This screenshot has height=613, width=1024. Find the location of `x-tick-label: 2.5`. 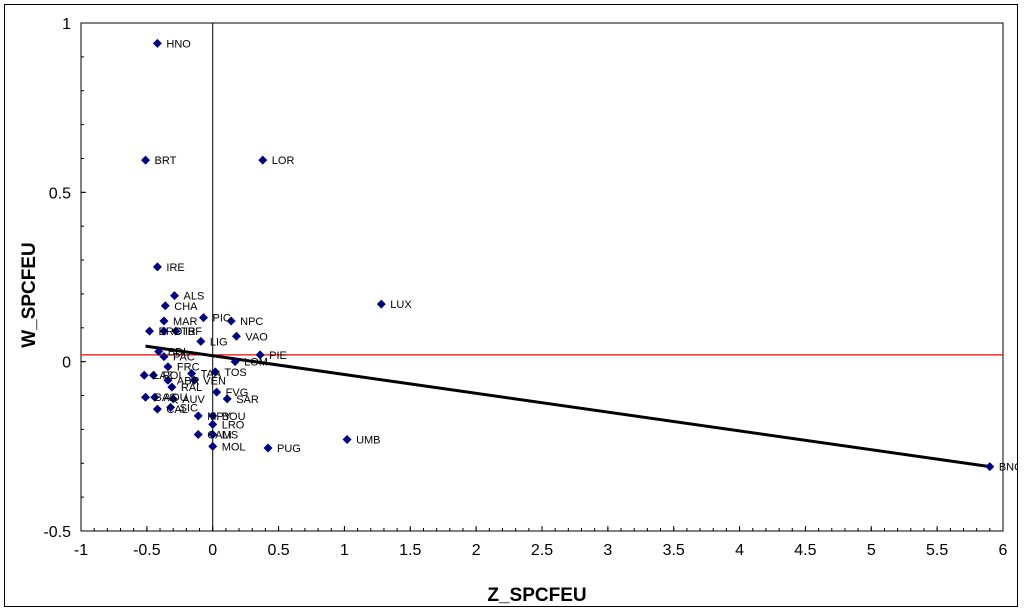

x-tick-label: 2.5 is located at coordinates (542, 550).